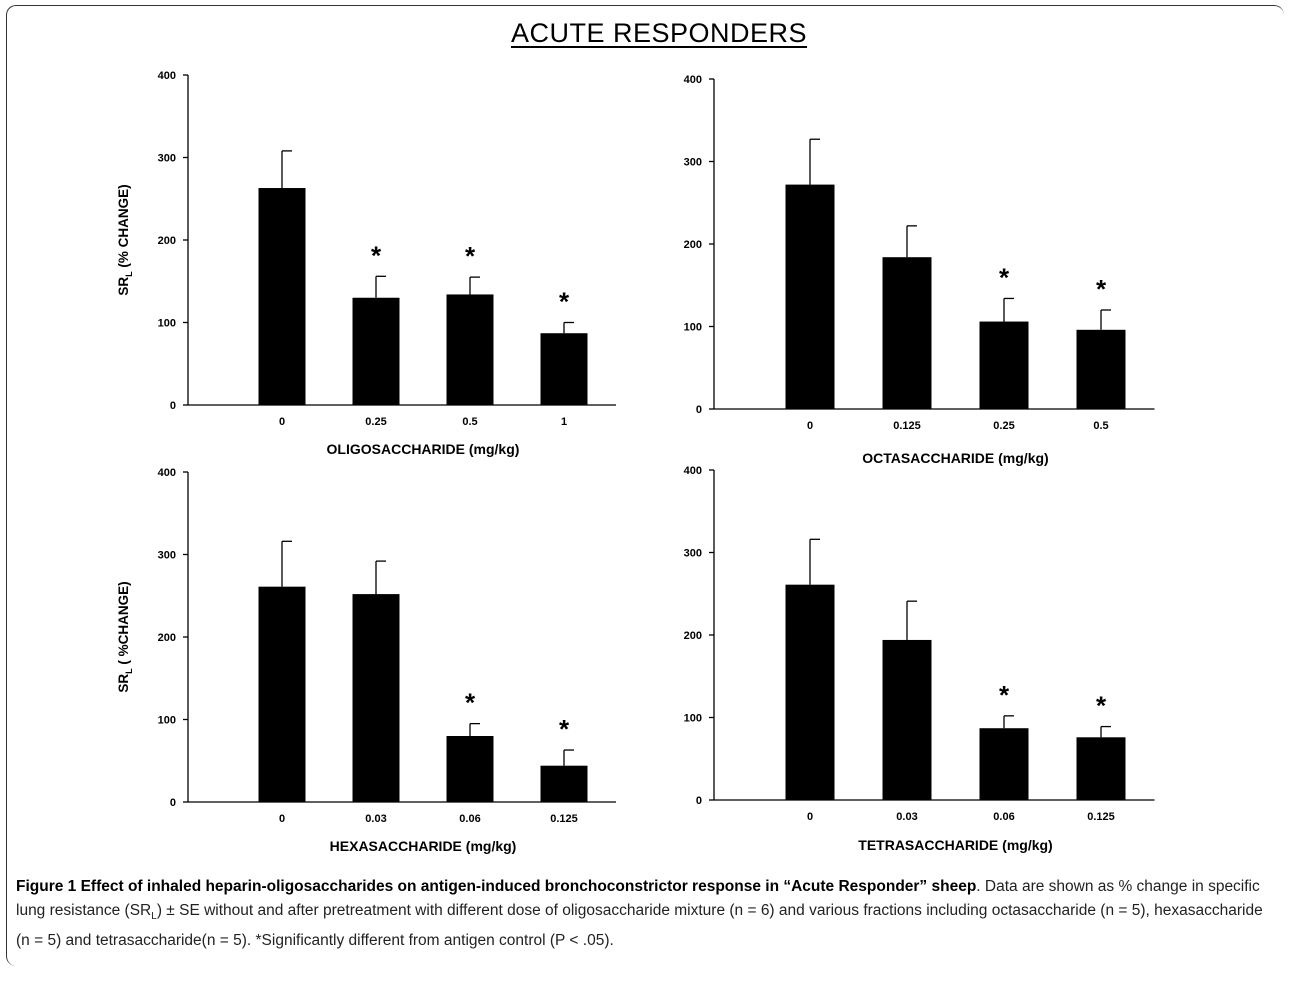 The image size is (1290, 981). What do you see at coordinates (423, 449) in the screenshot?
I see `x-axis-title: OLIGOSACCHARIDE (mg/kg)` at bounding box center [423, 449].